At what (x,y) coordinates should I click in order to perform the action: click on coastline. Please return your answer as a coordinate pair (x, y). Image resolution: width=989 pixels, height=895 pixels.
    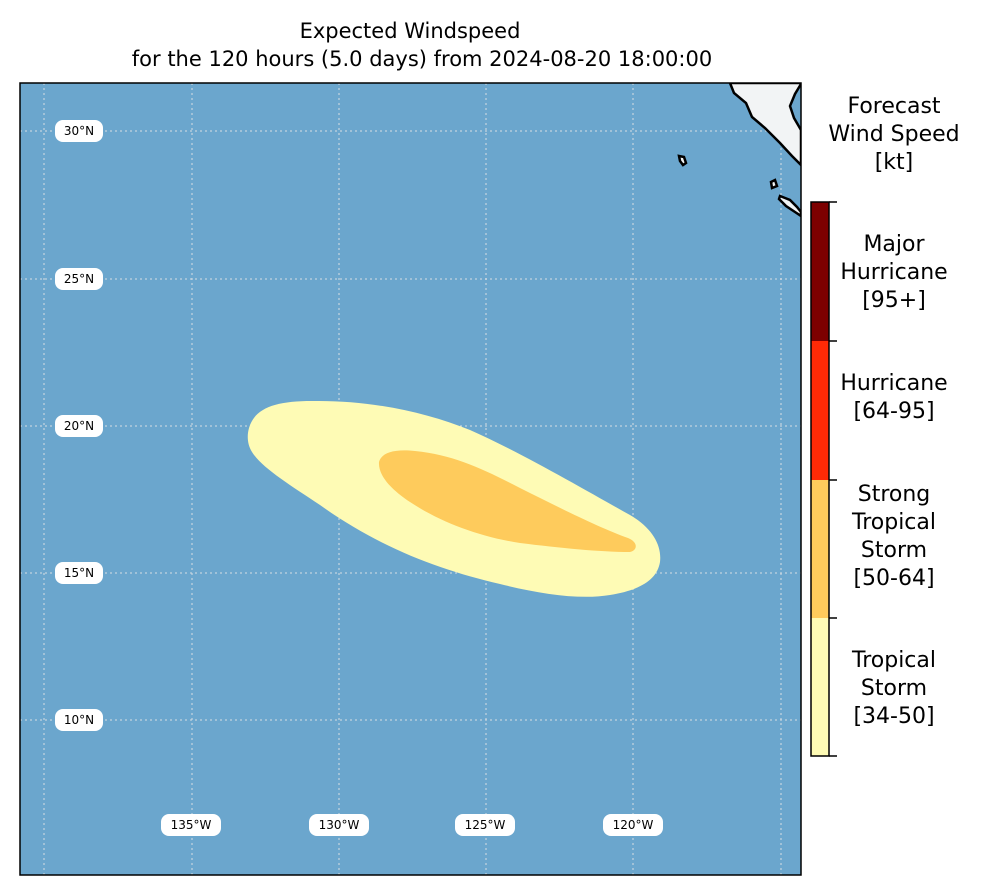
    Looking at the image, I should click on (739, 150).